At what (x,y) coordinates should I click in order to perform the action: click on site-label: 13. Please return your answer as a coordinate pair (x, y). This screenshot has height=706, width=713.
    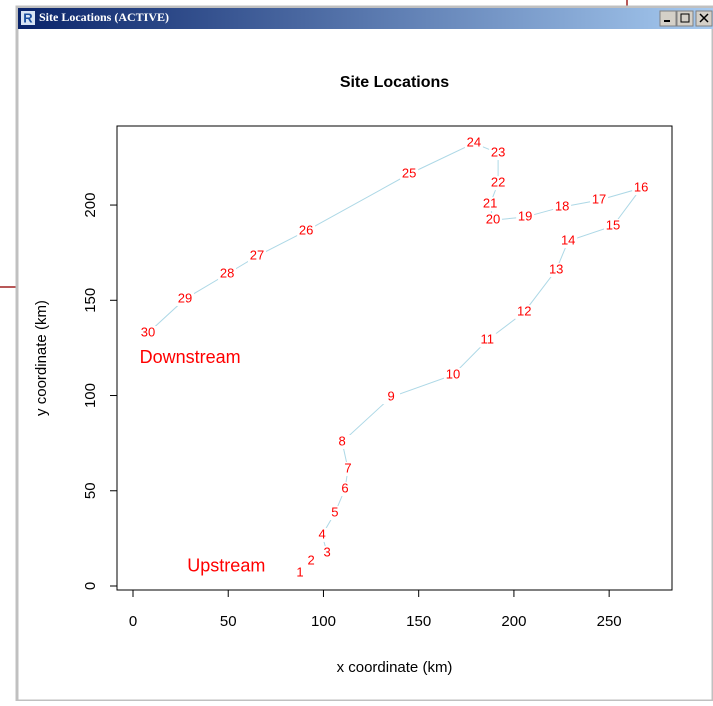
    Looking at the image, I should click on (556, 268).